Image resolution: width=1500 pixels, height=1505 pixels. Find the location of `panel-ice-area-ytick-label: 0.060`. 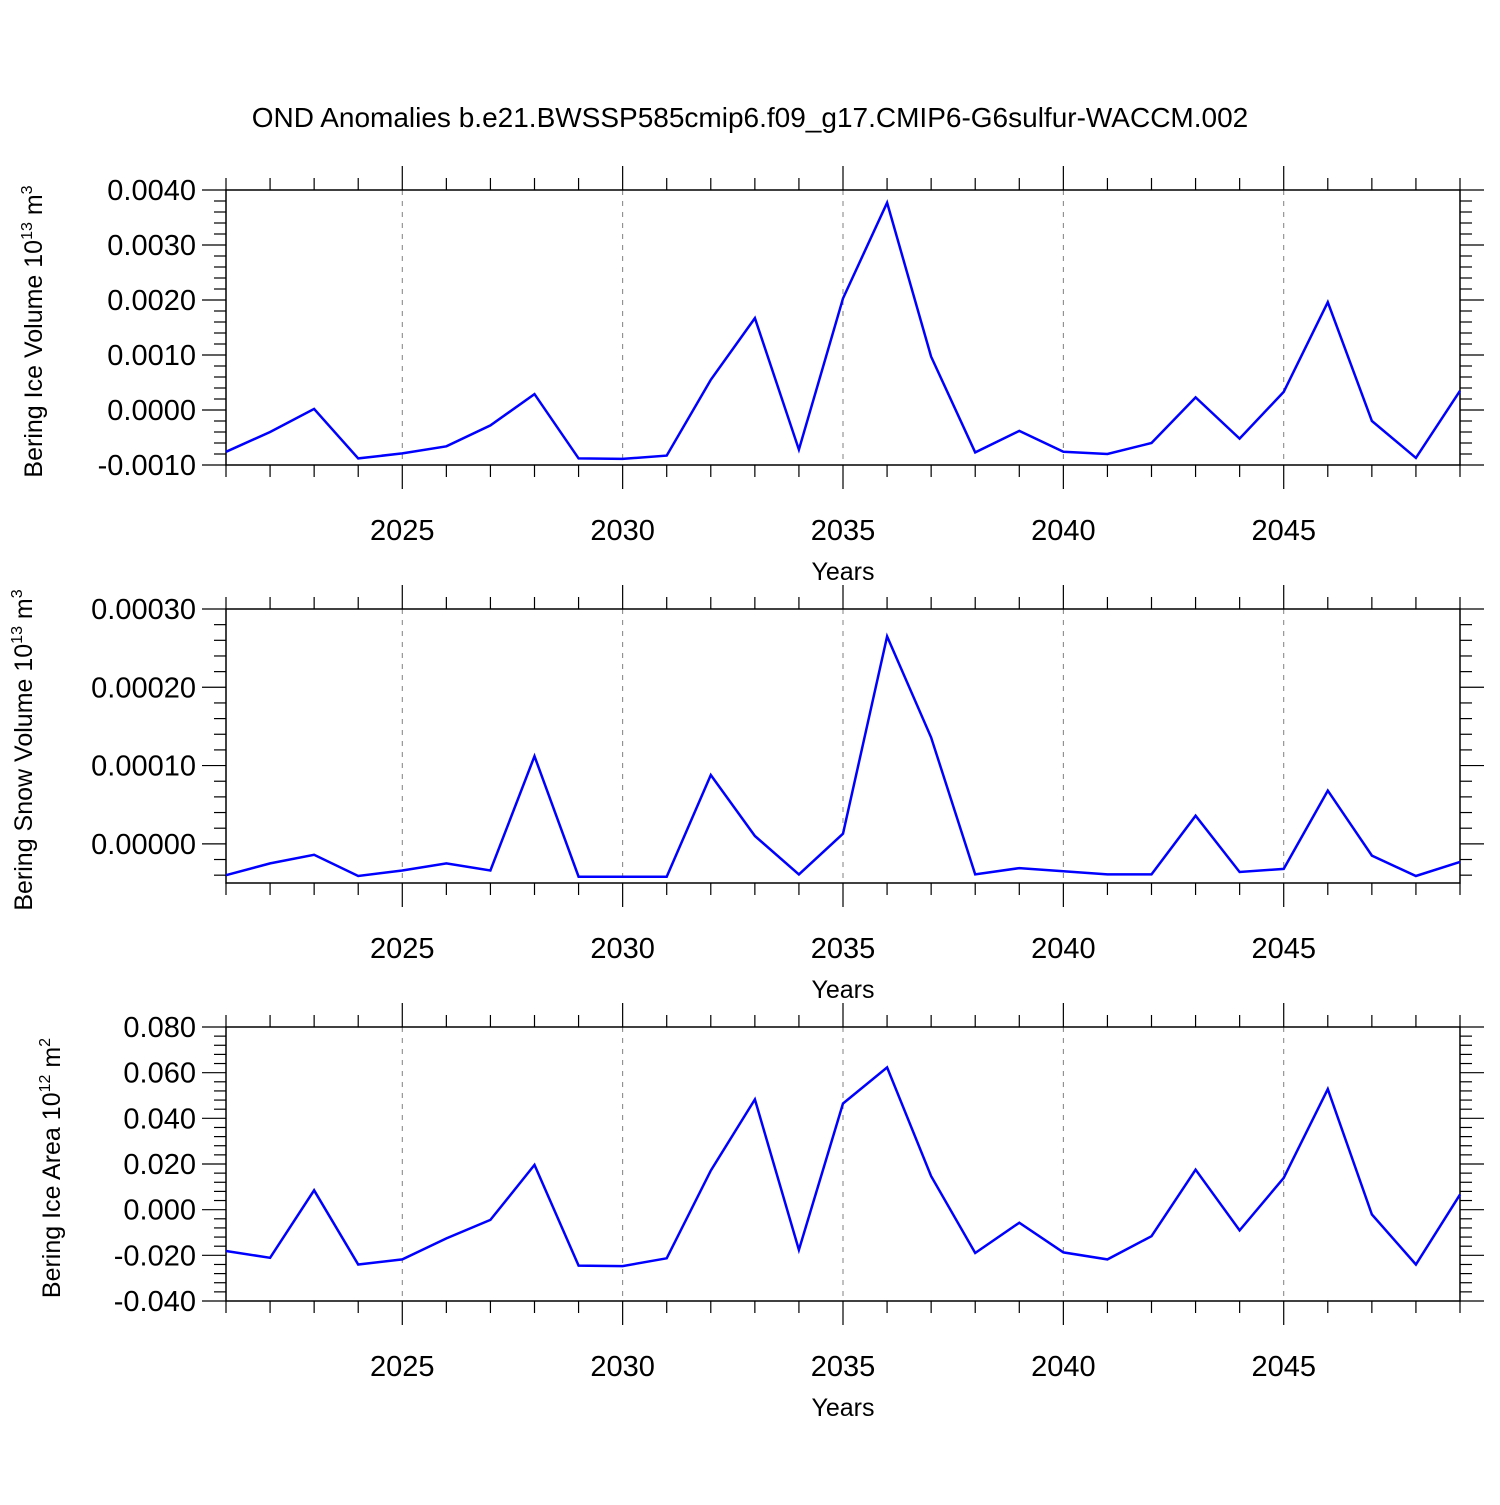

panel-ice-area-ytick-label: 0.060 is located at coordinates (159, 1074).